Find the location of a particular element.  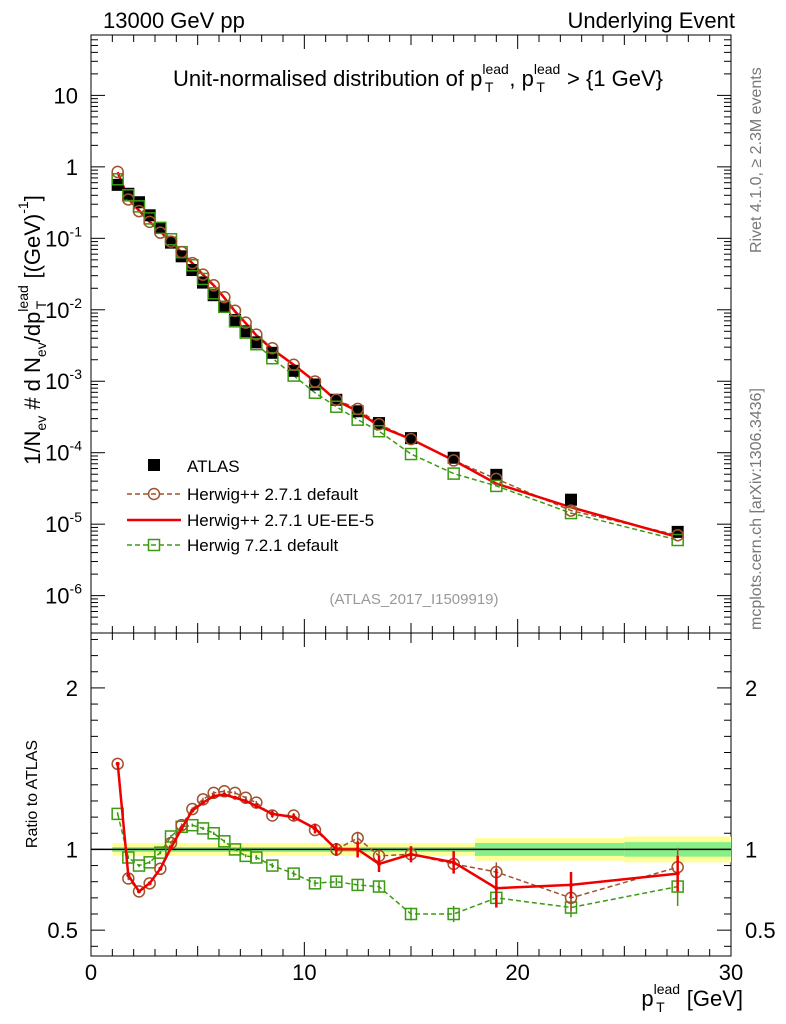

main-y-axis-label: 1/Nev # d Nev/dplead T [(GeV)-1] is located at coordinates (32, 330).